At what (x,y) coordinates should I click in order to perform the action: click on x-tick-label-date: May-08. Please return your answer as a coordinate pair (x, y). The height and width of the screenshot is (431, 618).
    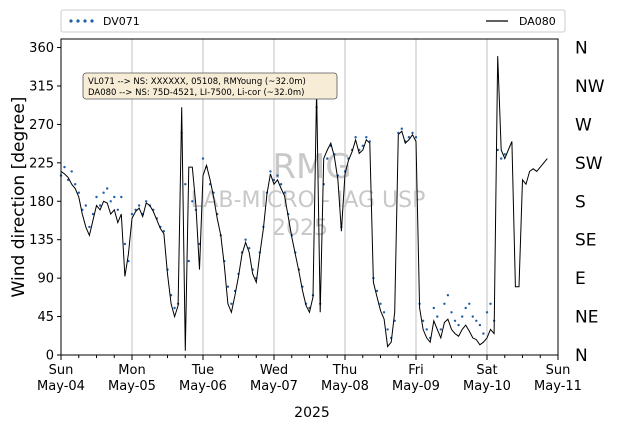
    Looking at the image, I should click on (345, 386).